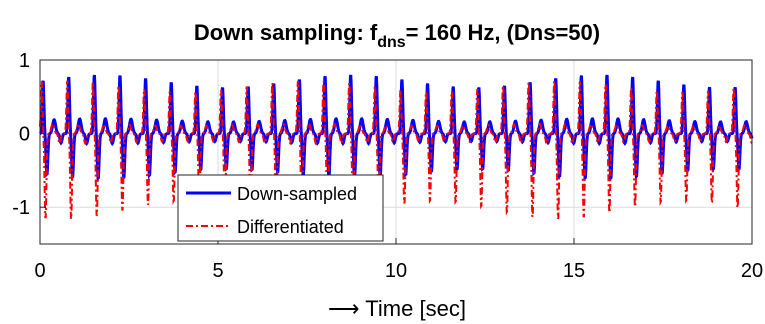 Image resolution: width=765 pixels, height=324 pixels. Describe the element at coordinates (217, 271) in the screenshot. I see `x-tick-label: 5` at that location.